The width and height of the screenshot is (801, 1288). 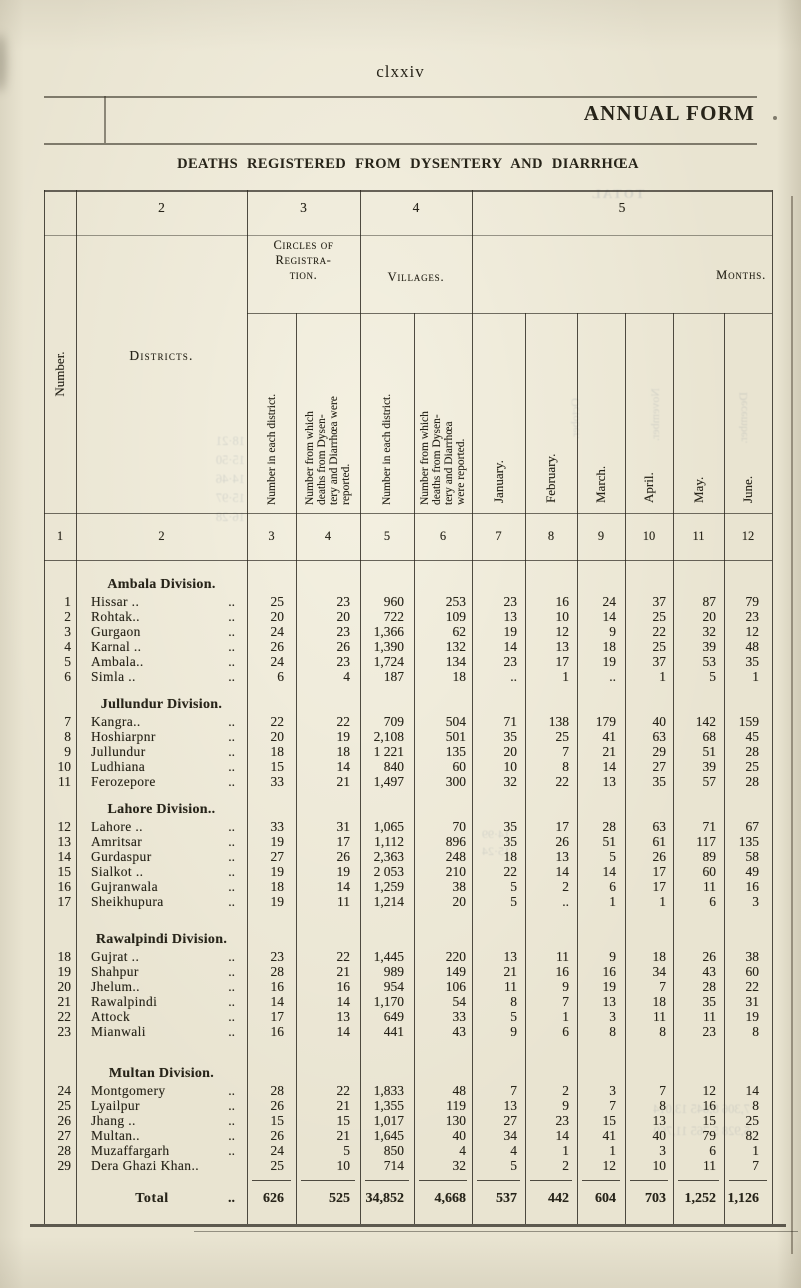 What do you see at coordinates (659, 841) in the screenshot?
I see `cell-value: 61` at bounding box center [659, 841].